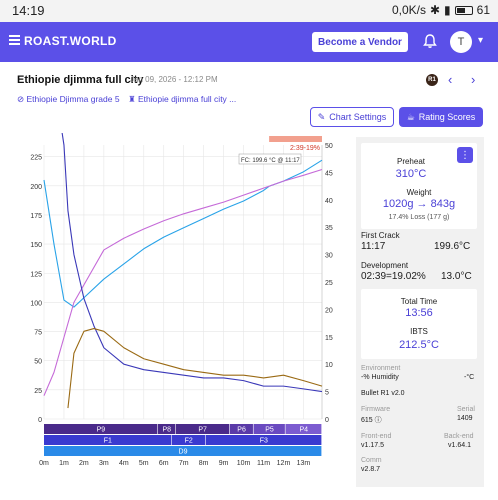 This screenshot has width=498, height=500. Describe the element at coordinates (360, 42) in the screenshot. I see `become-vendor-button: Become a Vendor` at that location.